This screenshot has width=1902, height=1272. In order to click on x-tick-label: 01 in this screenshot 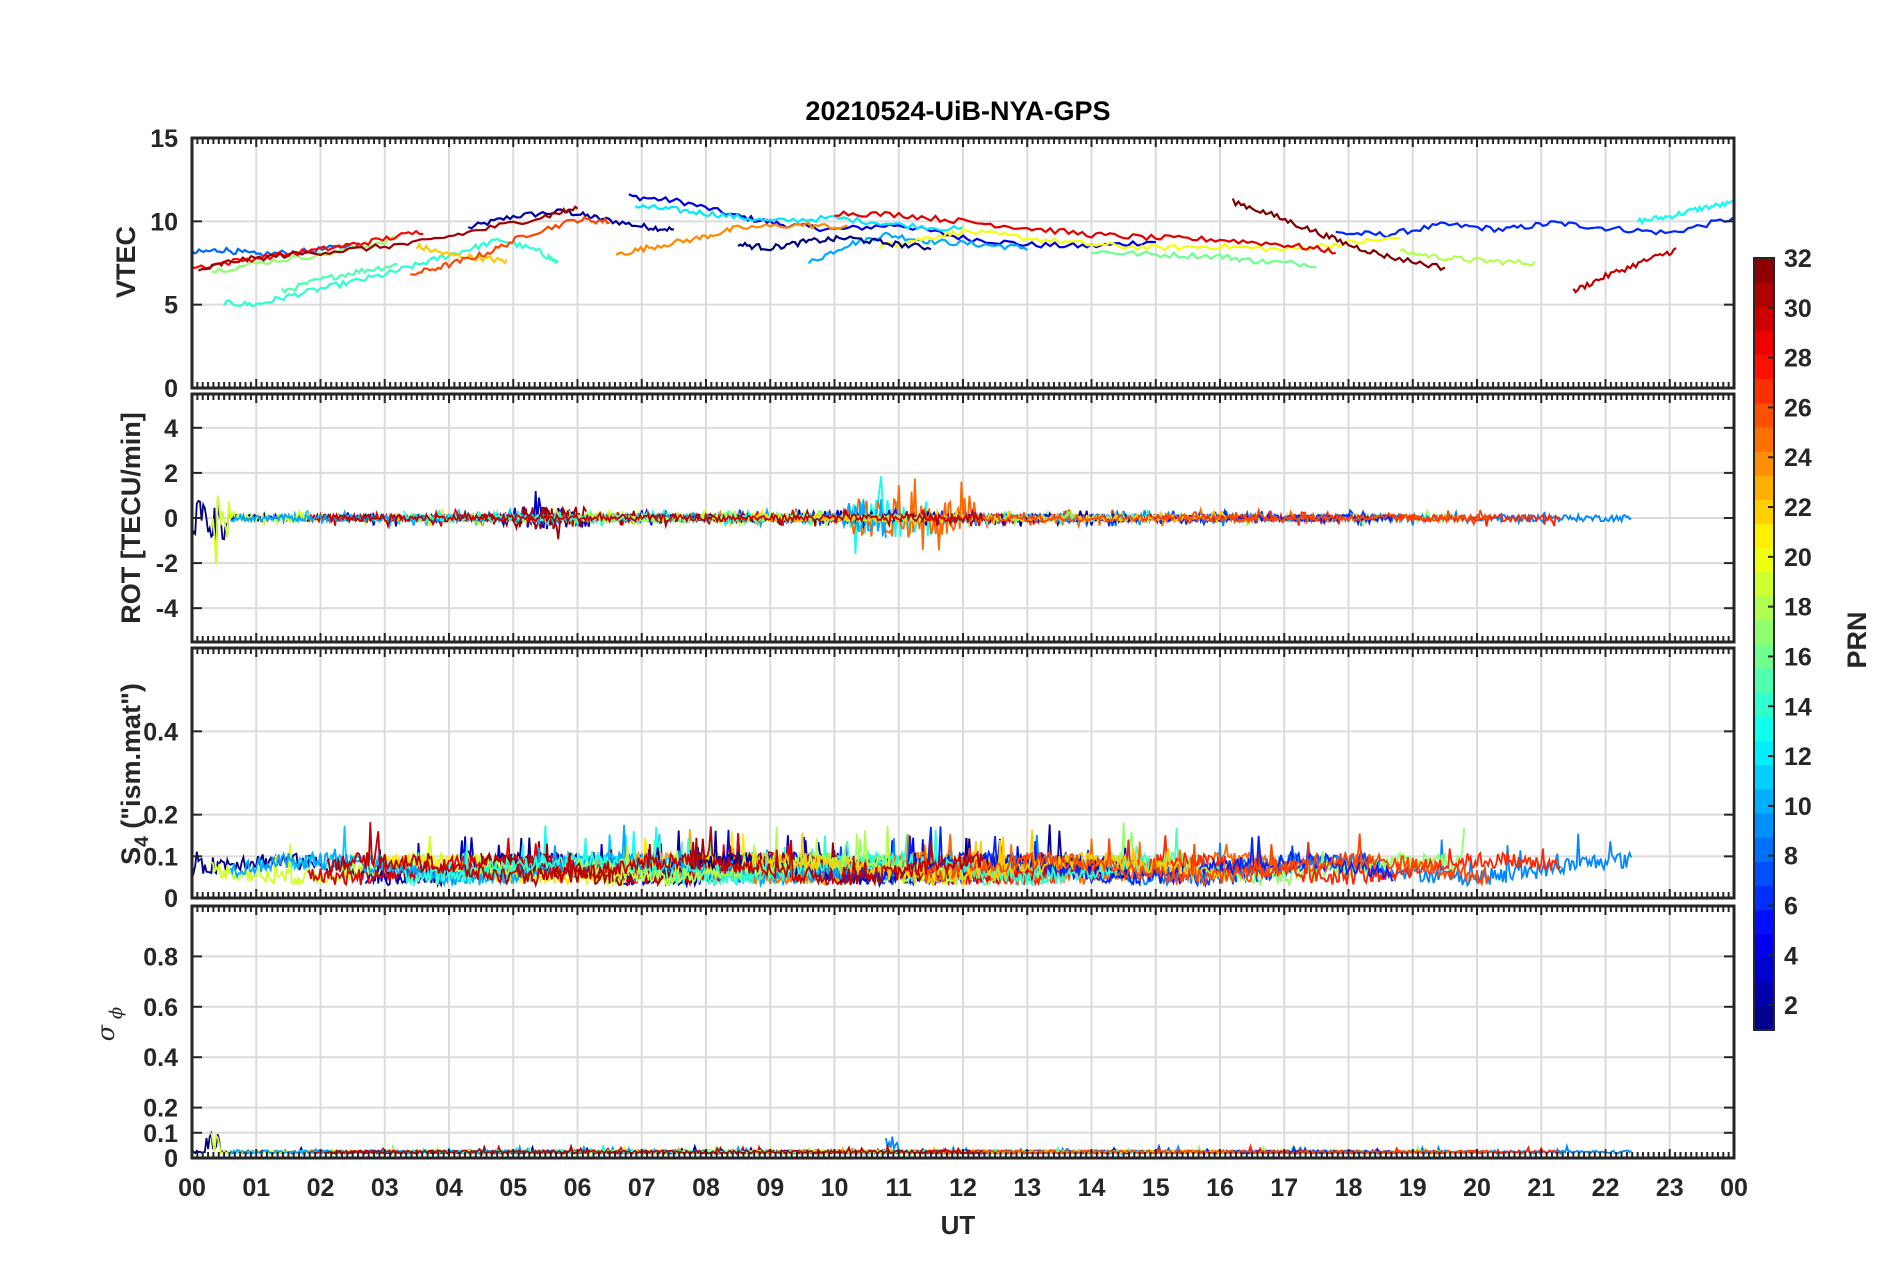, I will do `click(256, 1188)`.